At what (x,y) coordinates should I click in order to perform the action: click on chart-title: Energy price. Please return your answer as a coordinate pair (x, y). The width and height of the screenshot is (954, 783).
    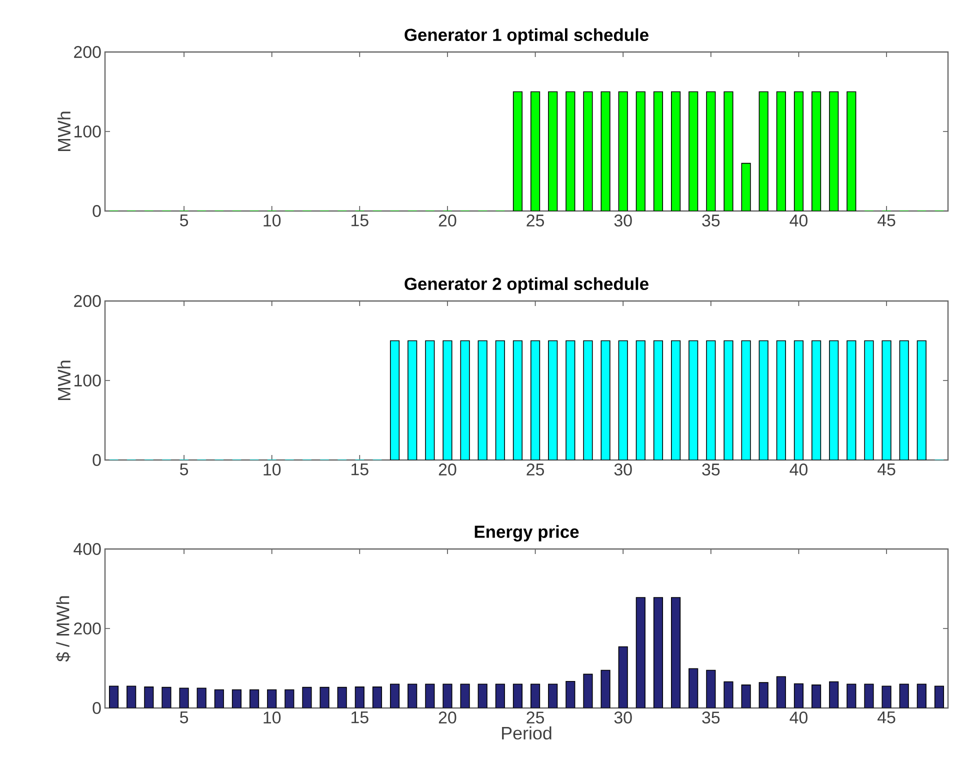
    Looking at the image, I should click on (526, 533).